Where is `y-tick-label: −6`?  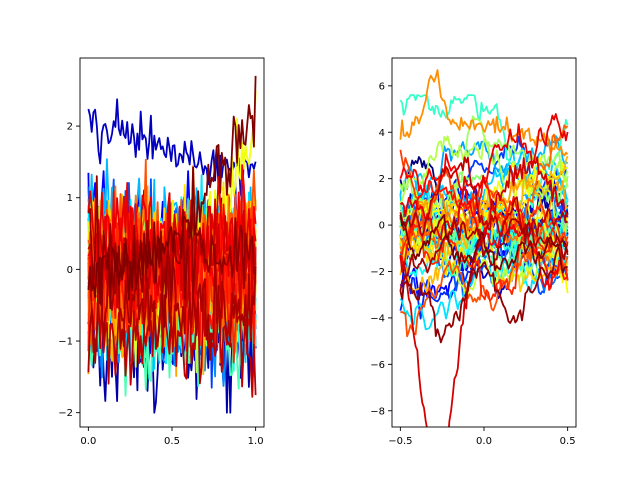 y-tick-label: −6 is located at coordinates (377, 365).